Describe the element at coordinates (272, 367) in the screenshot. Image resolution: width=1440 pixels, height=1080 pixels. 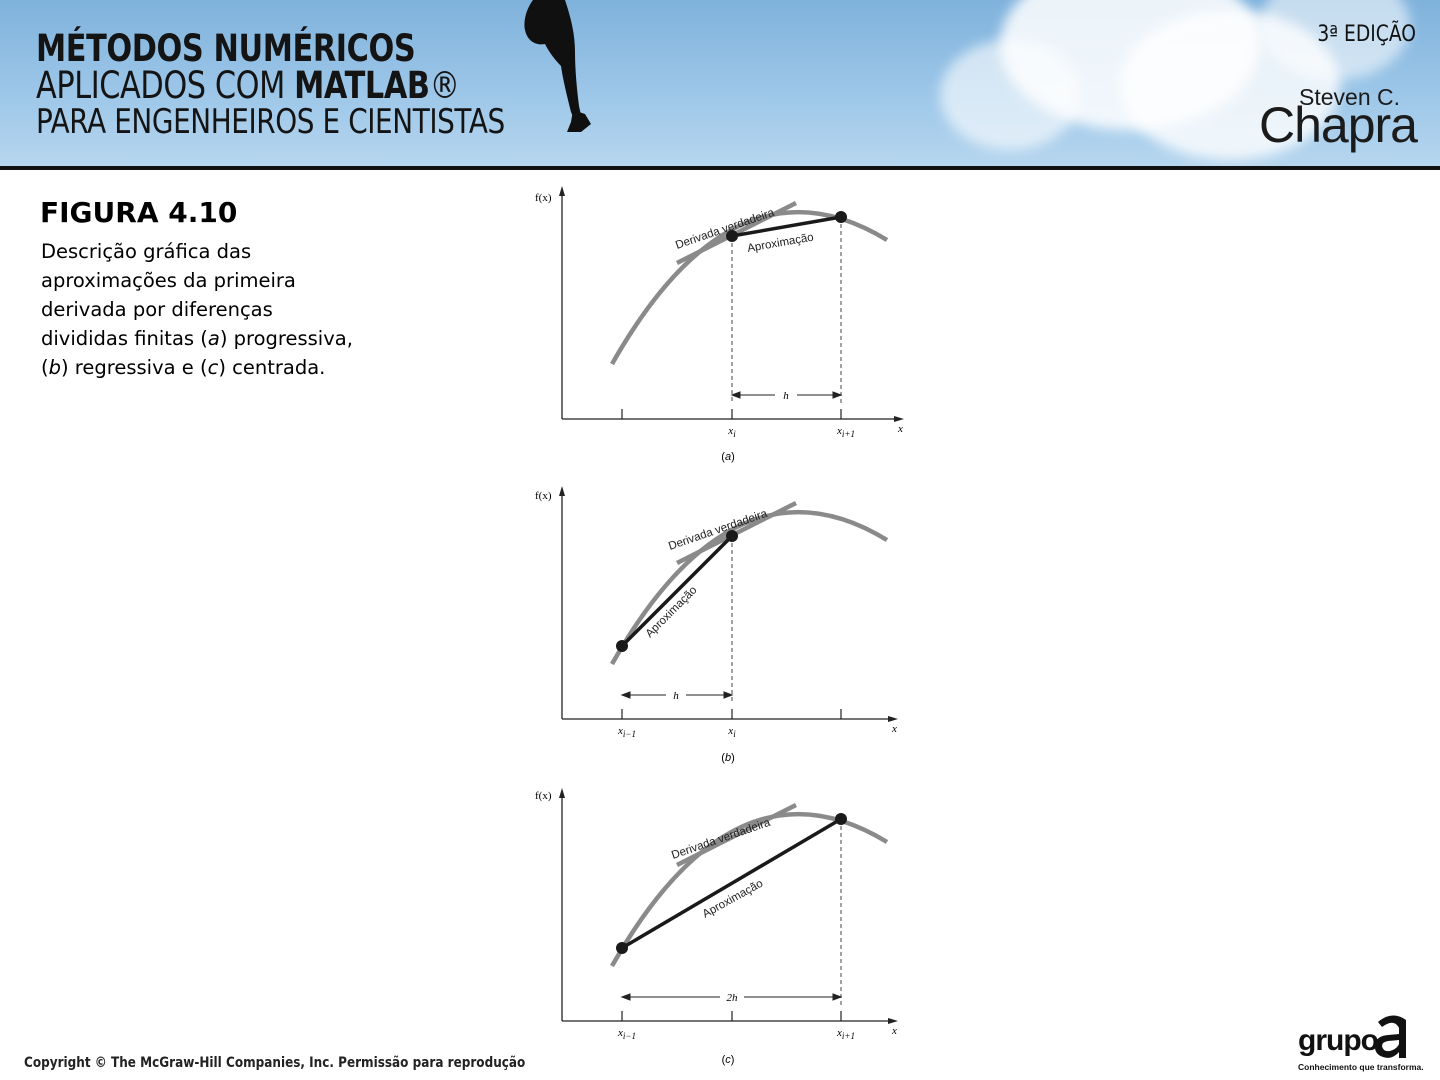
I see `description-part: ) centrada.` at that location.